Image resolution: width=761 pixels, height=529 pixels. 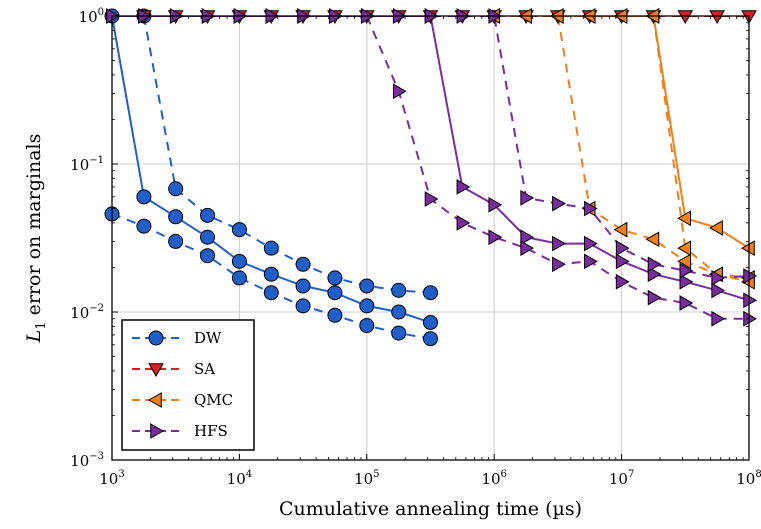 What do you see at coordinates (748, 478) in the screenshot?
I see `x-tick-label: 10⁸` at bounding box center [748, 478].